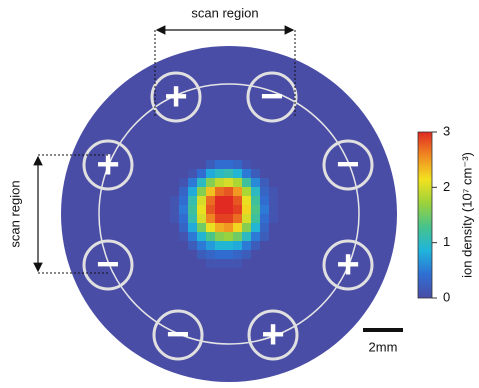  Describe the element at coordinates (14, 213) in the screenshot. I see `scan-label: scan region` at that location.